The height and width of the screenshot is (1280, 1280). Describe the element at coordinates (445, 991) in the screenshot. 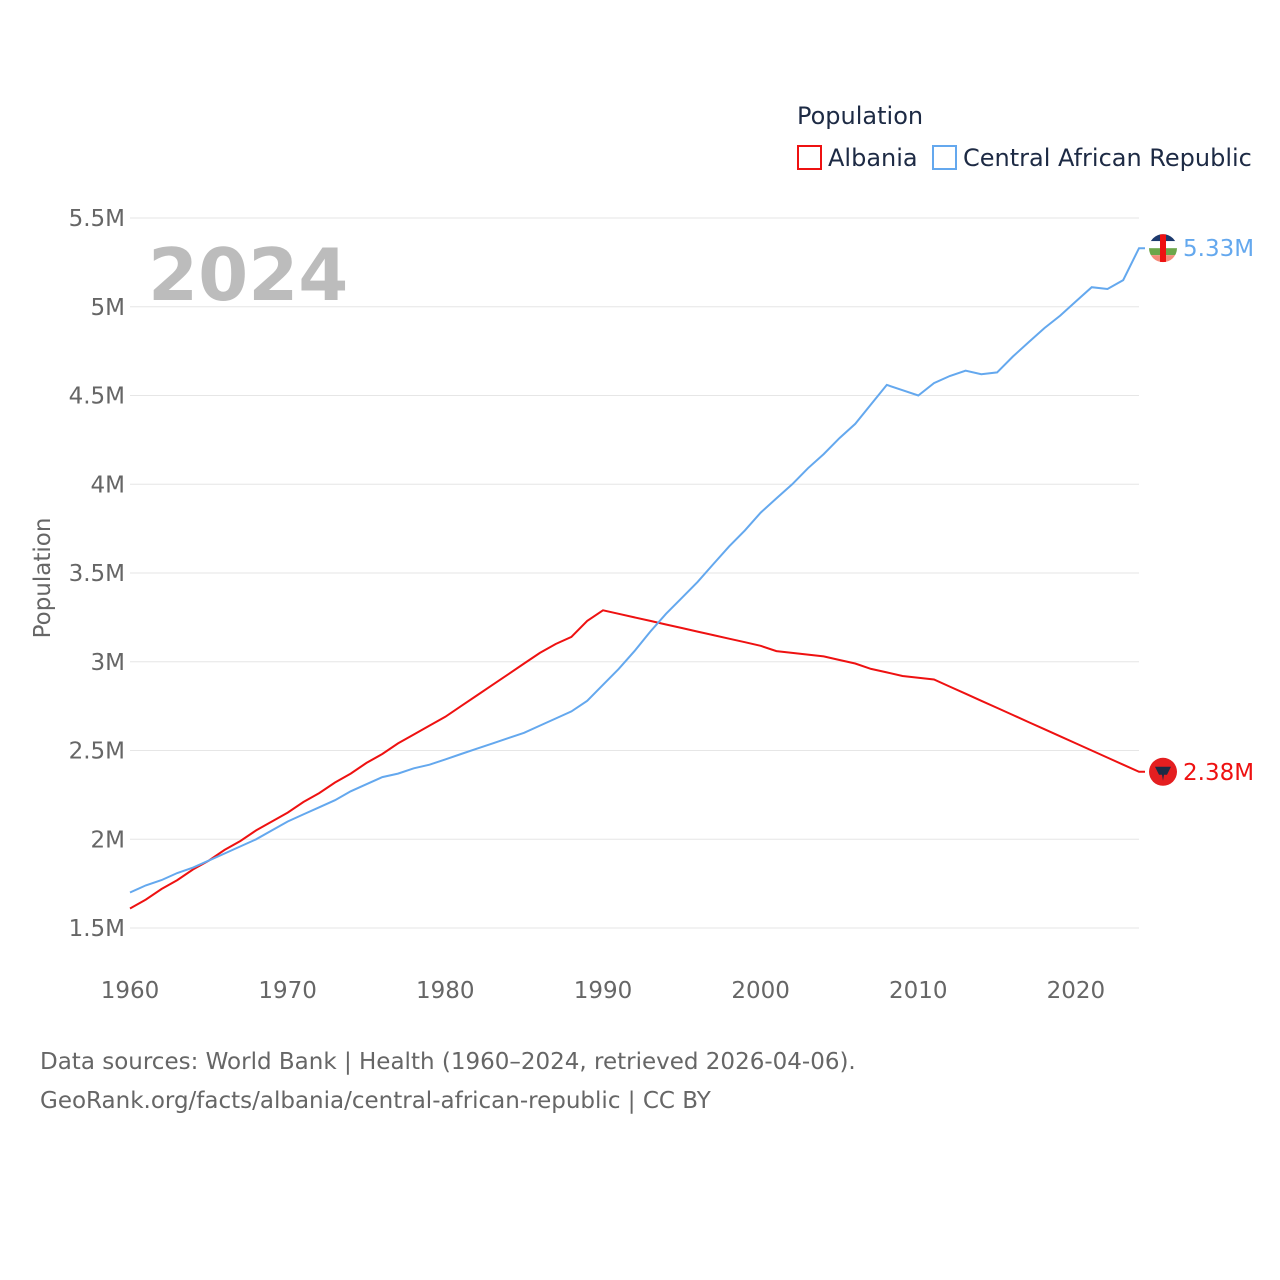

I see `x-tick-label: 1980` at that location.